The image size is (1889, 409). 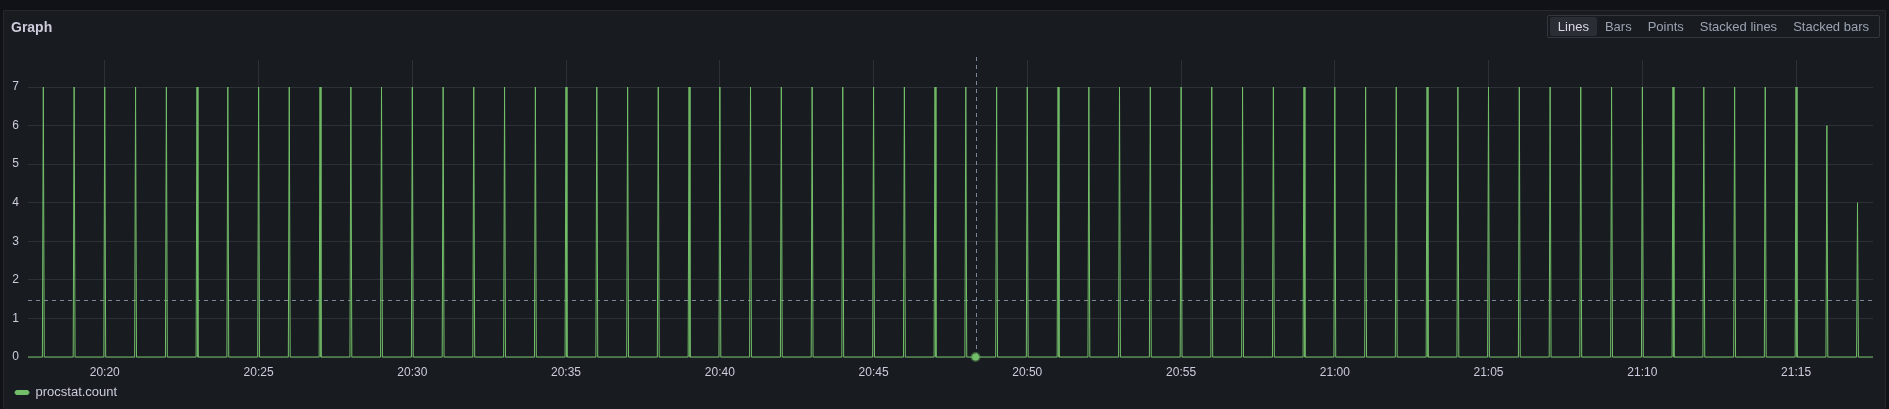 What do you see at coordinates (1573, 26) in the screenshot?
I see `selected-button: Lines` at bounding box center [1573, 26].